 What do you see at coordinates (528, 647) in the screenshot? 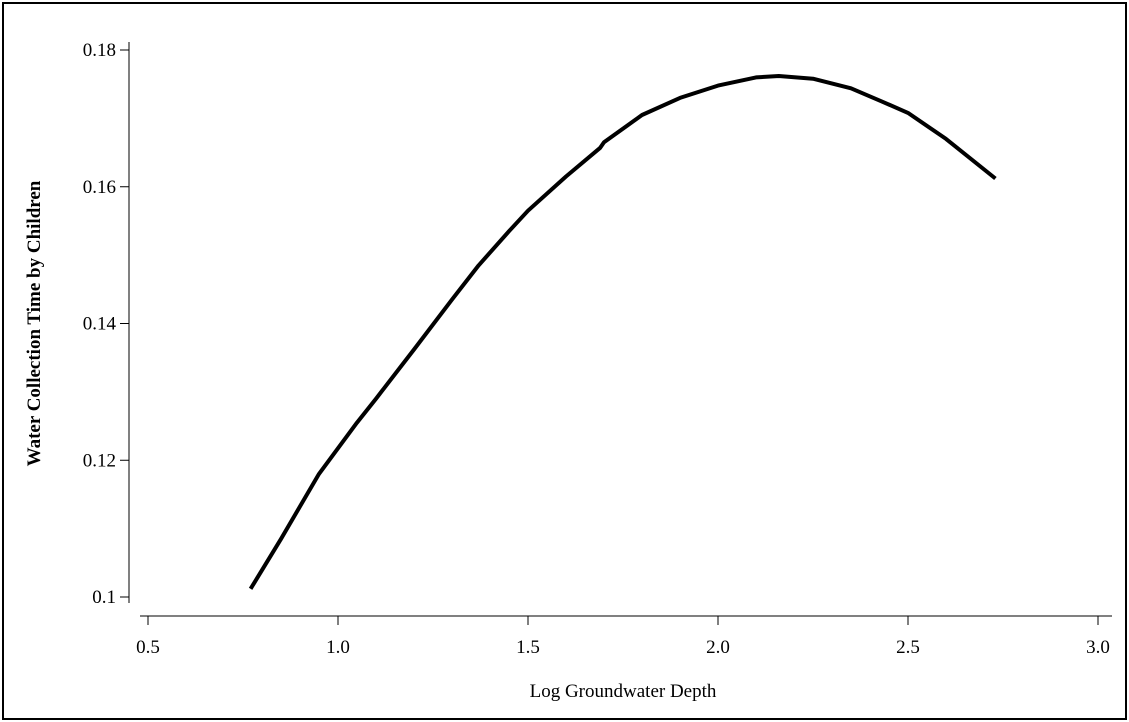
I see `x-tick-label: 1.5` at bounding box center [528, 647].